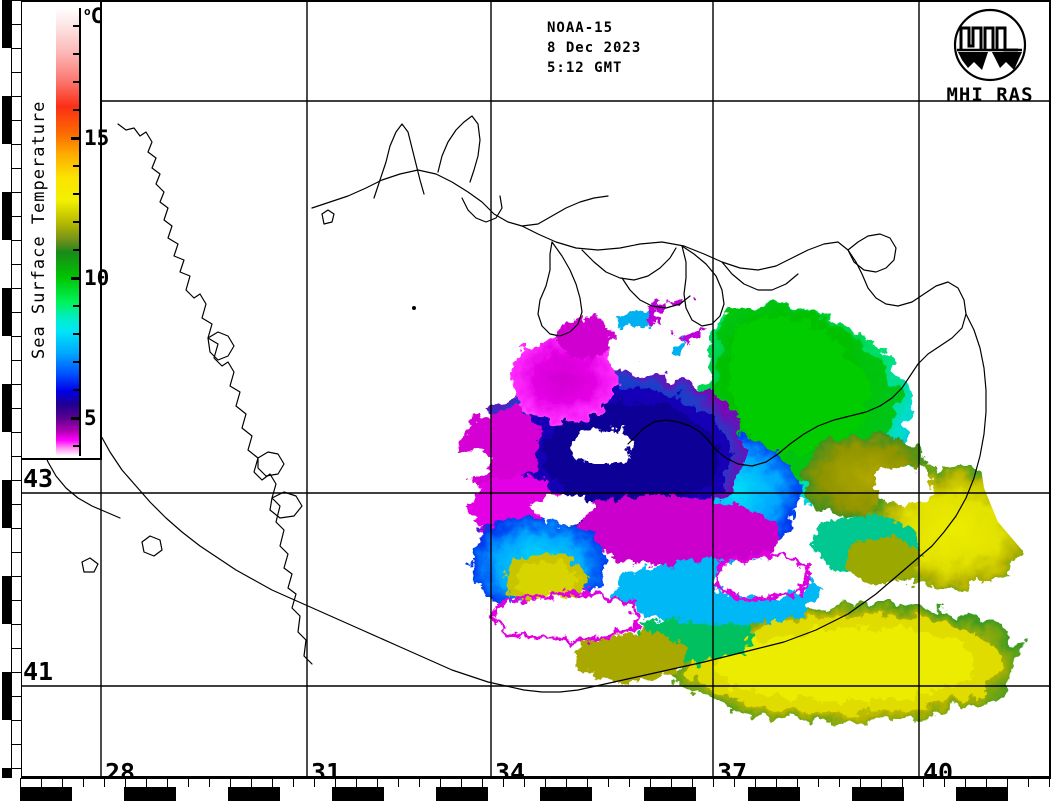 The image size is (1051, 801). I want to click on frame-bottom, so click(536, 777).